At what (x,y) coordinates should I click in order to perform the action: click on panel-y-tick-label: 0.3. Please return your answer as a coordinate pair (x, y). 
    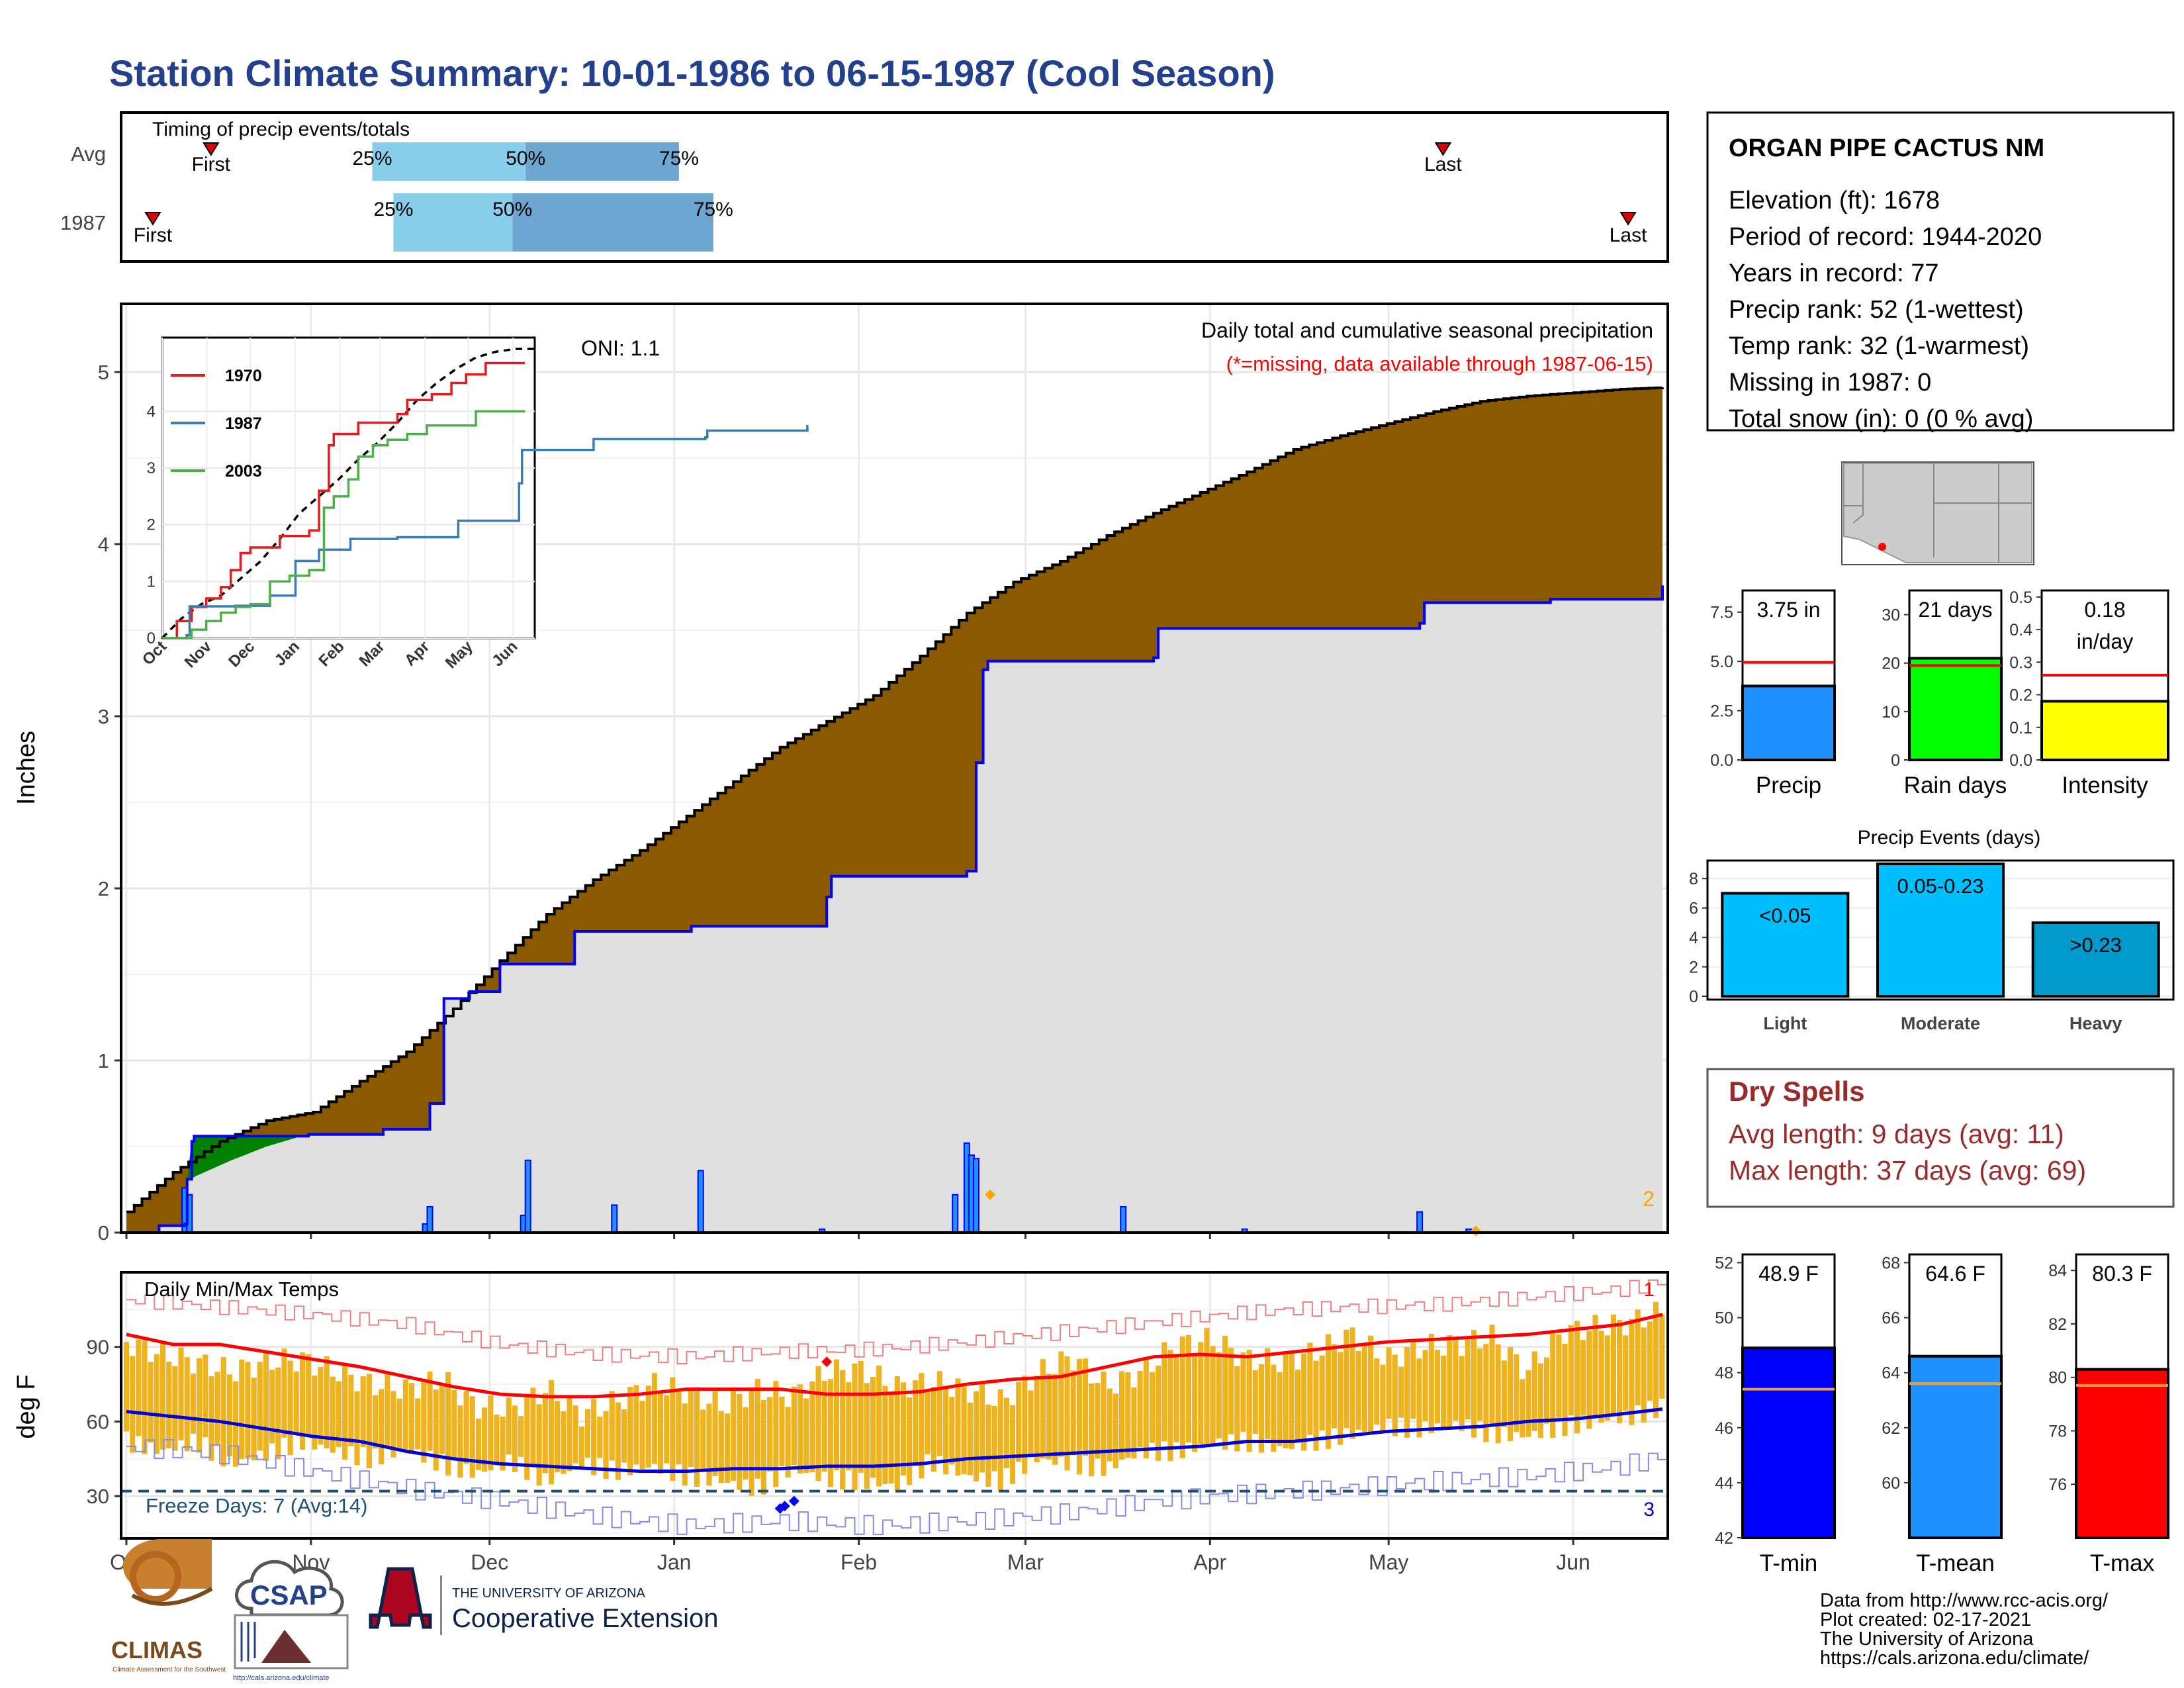
    Looking at the image, I should click on (2020, 662).